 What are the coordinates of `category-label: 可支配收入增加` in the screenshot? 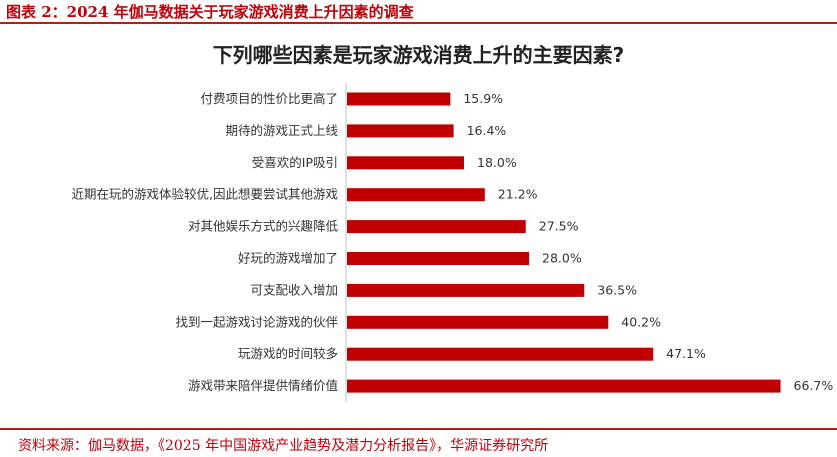 It's located at (294, 289).